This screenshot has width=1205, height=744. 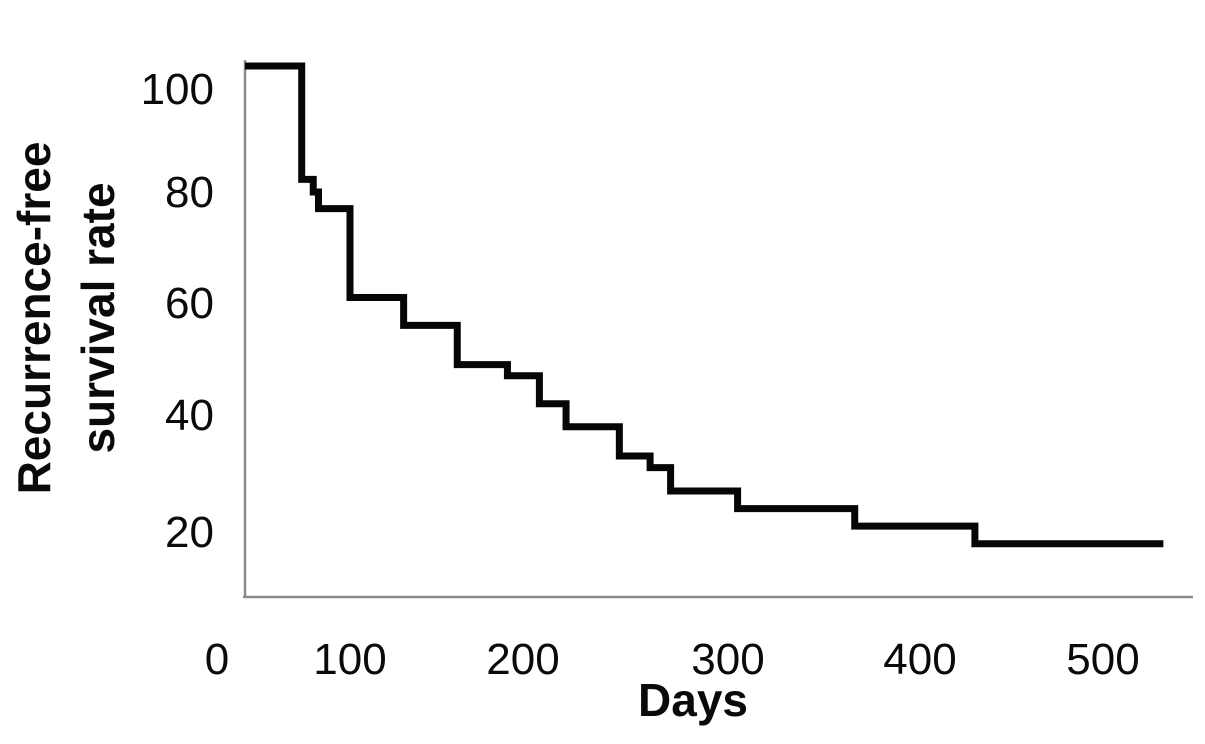 What do you see at coordinates (522, 659) in the screenshot?
I see `x-tick-label: 200` at bounding box center [522, 659].